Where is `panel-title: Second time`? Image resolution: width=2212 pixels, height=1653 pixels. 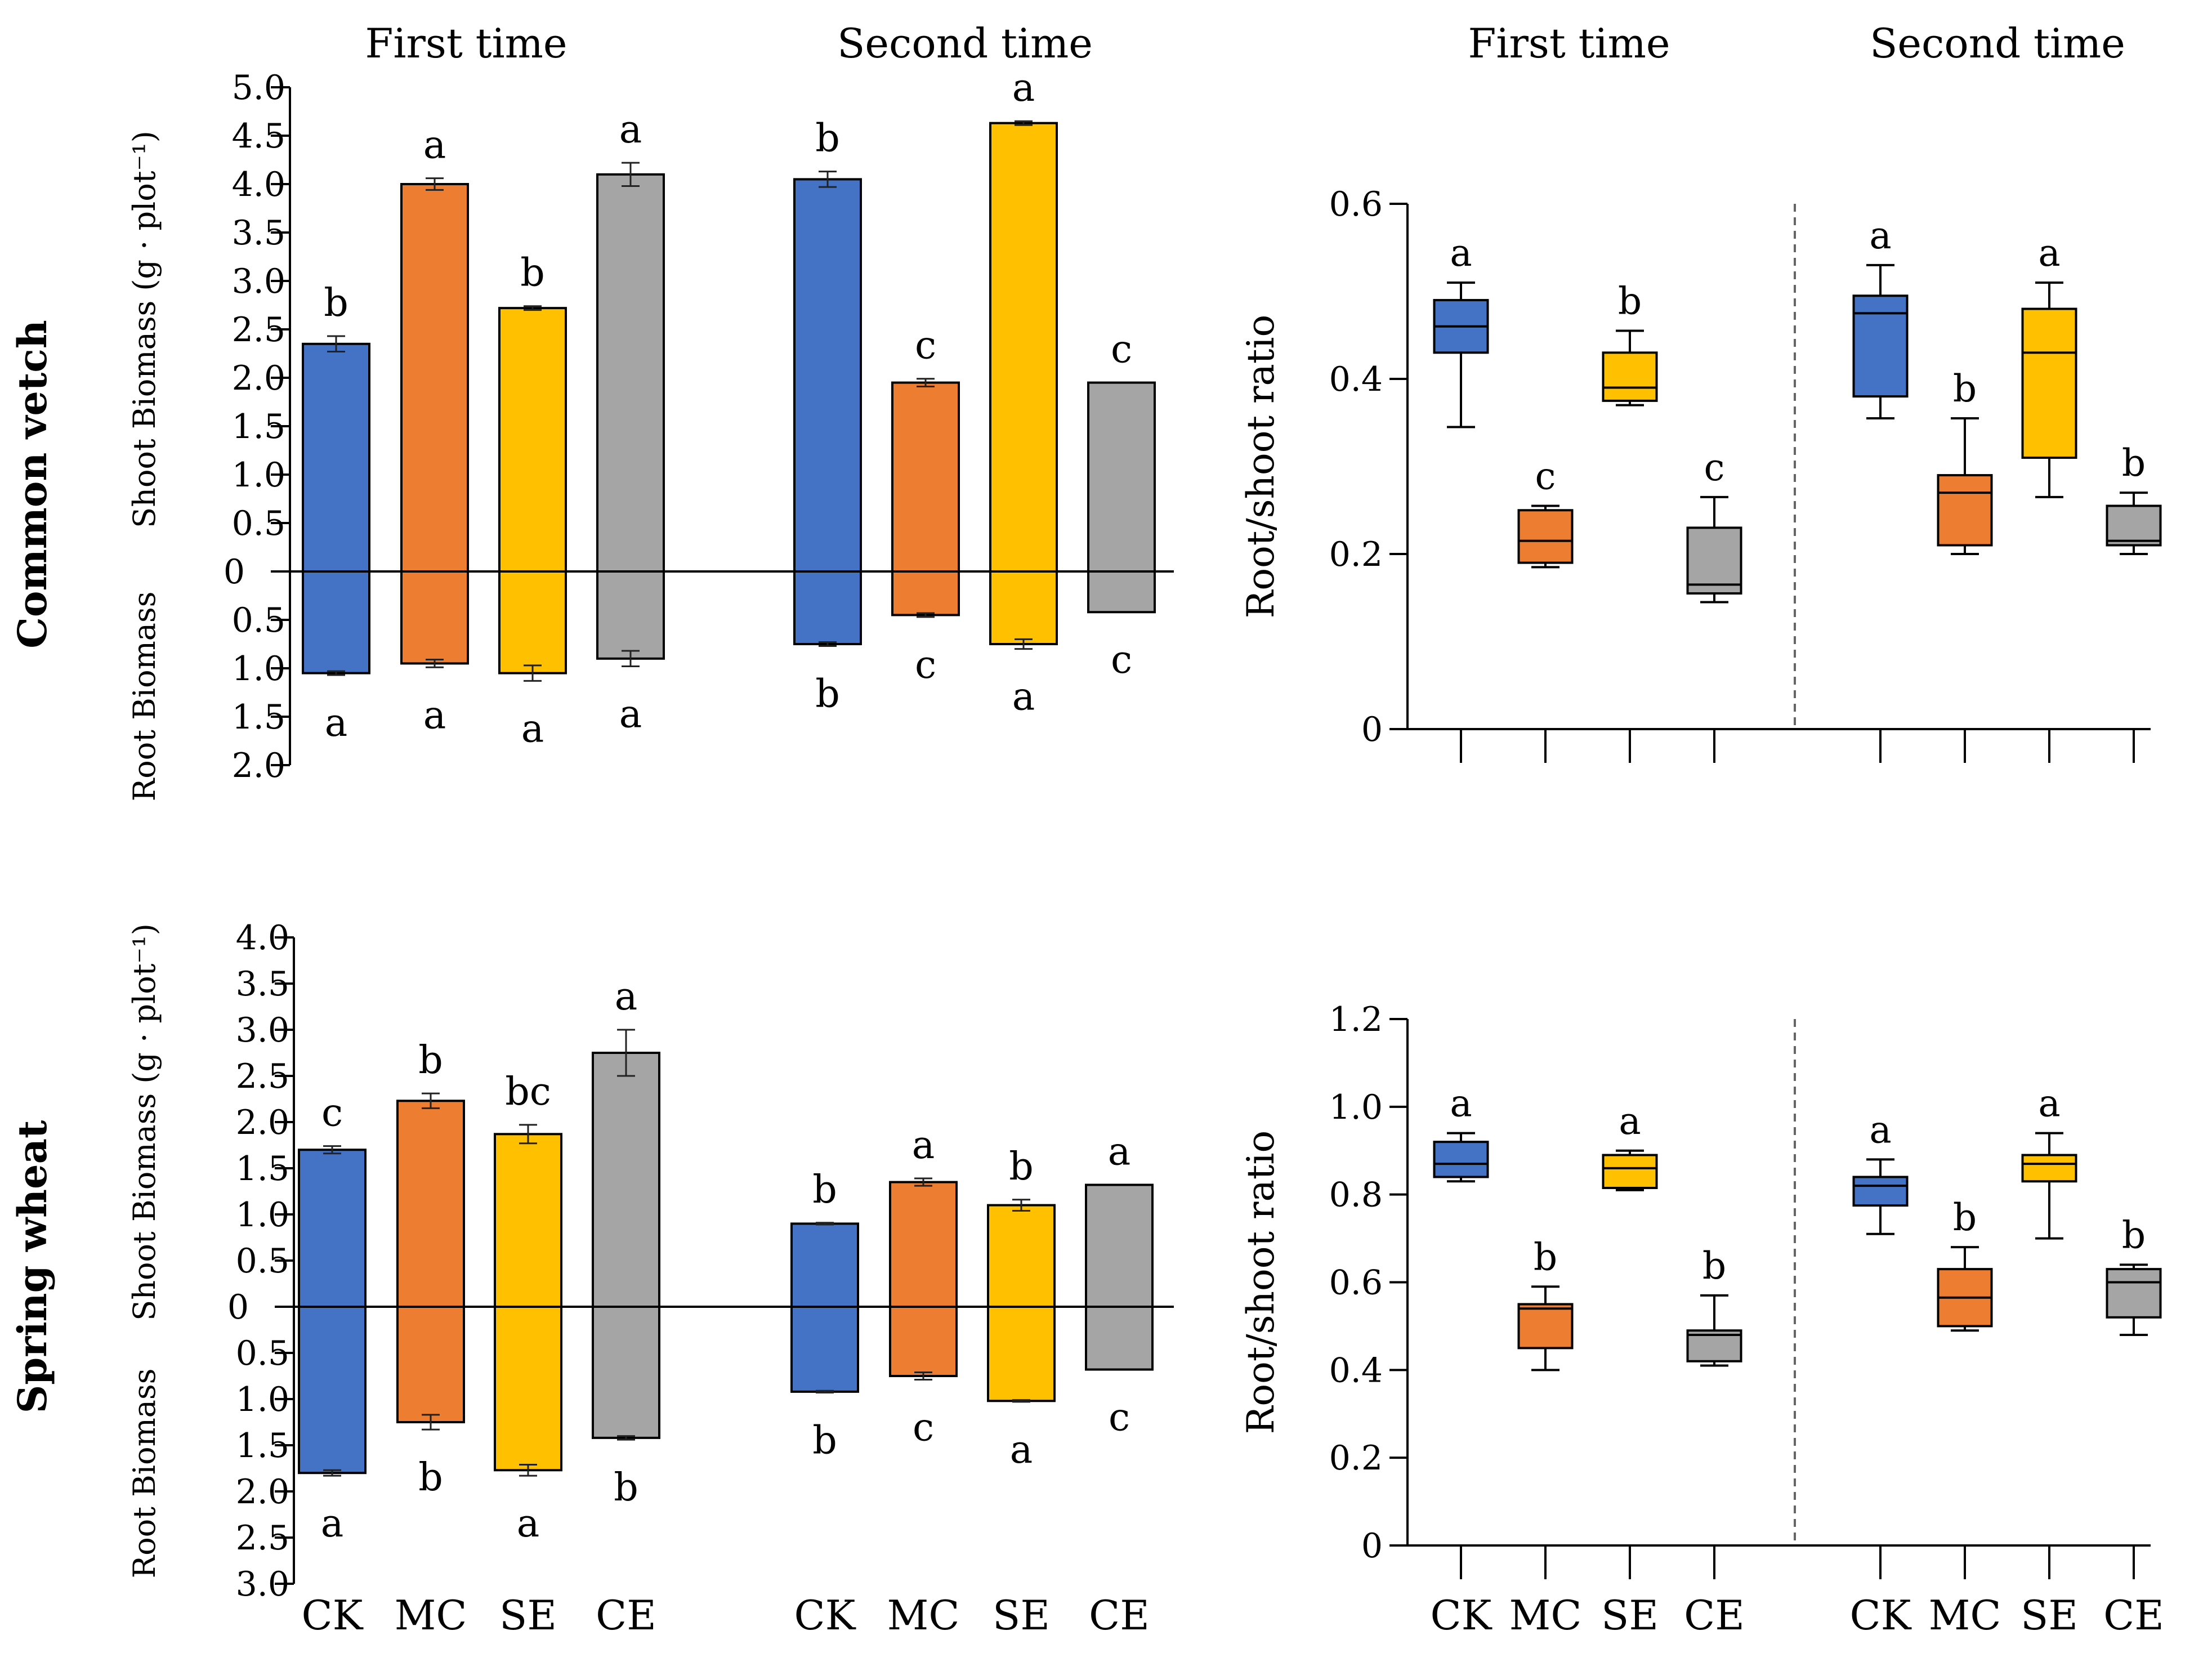 panel-title: Second time is located at coordinates (1997, 44).